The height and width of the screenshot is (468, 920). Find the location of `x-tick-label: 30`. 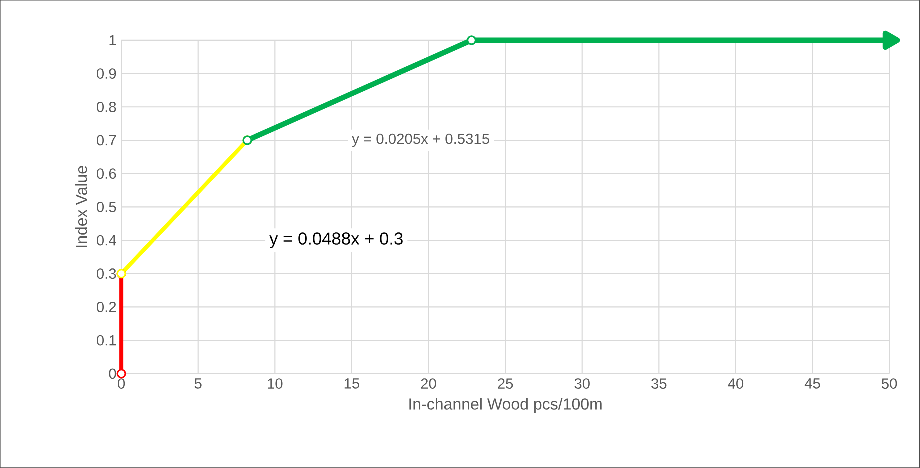

x-tick-label: 30 is located at coordinates (582, 383).